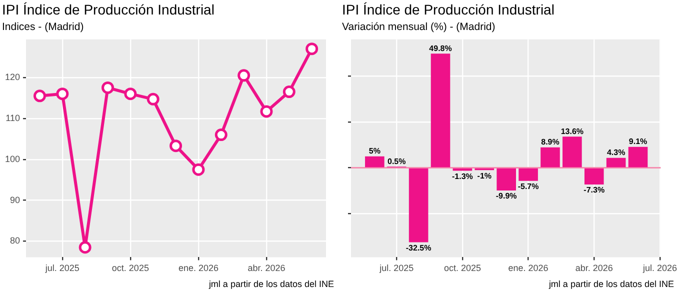 This screenshot has width=680, height=291. I want to click on data-label: -7.3%, so click(594, 190).